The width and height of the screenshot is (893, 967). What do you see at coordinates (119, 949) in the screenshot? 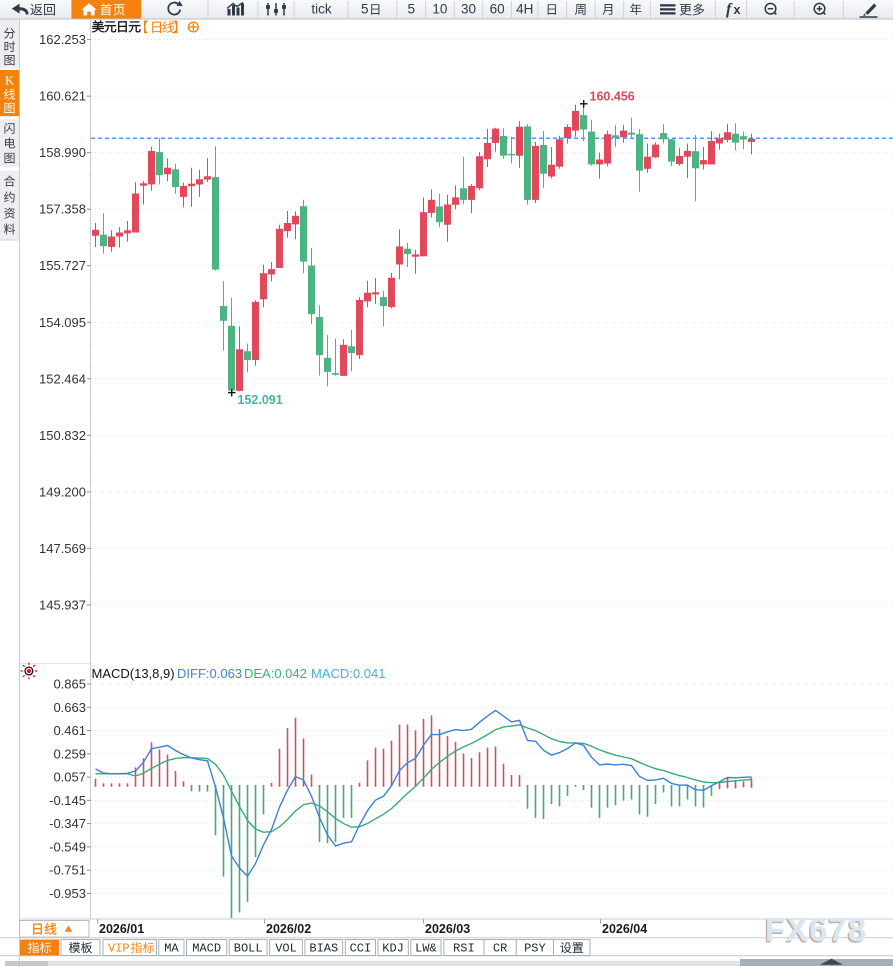
I see `svg-text: VIP` at bounding box center [119, 949].